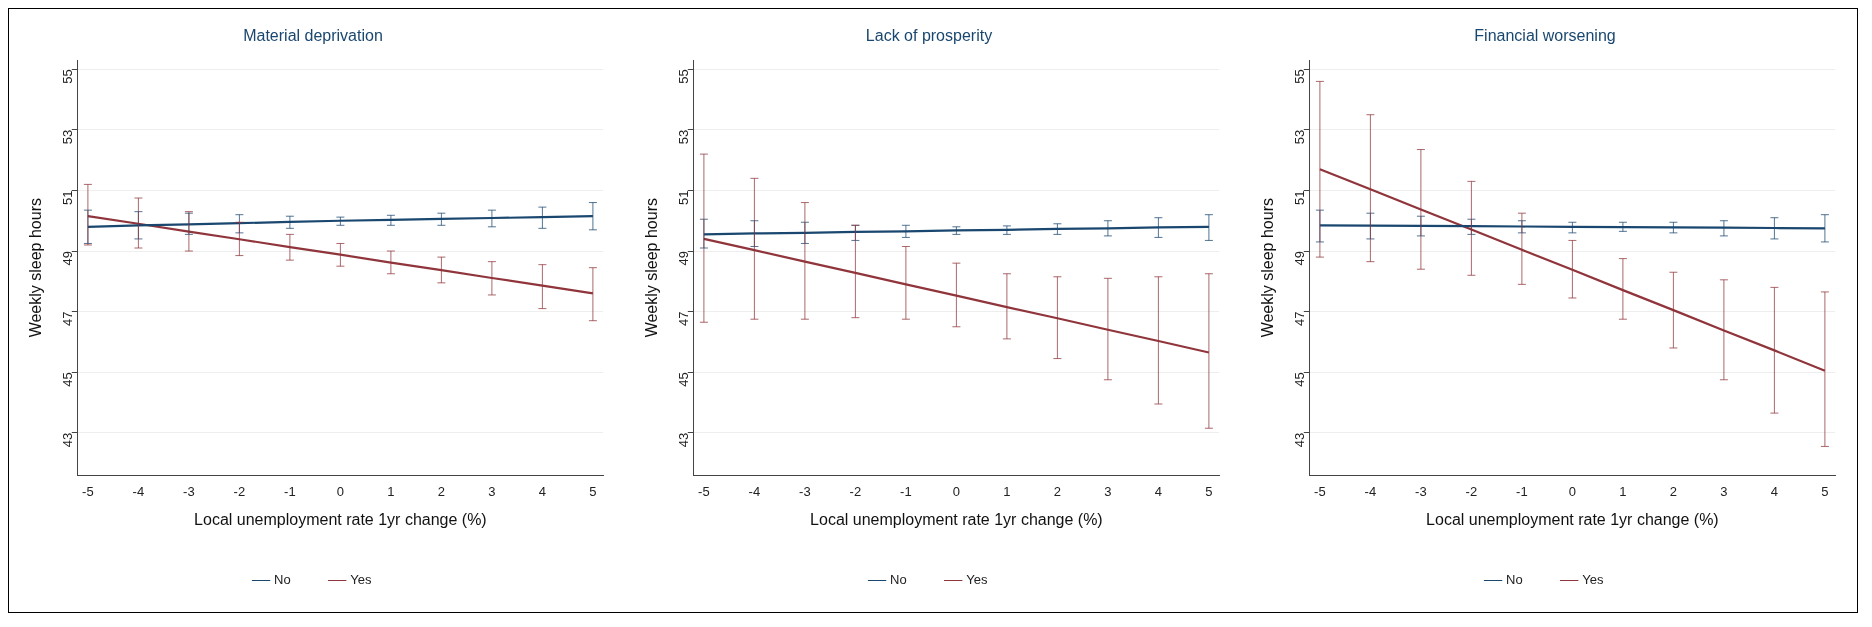 The width and height of the screenshot is (1872, 627). Describe the element at coordinates (313, 35) in the screenshot. I see `chart-title: Material deprivation` at that location.